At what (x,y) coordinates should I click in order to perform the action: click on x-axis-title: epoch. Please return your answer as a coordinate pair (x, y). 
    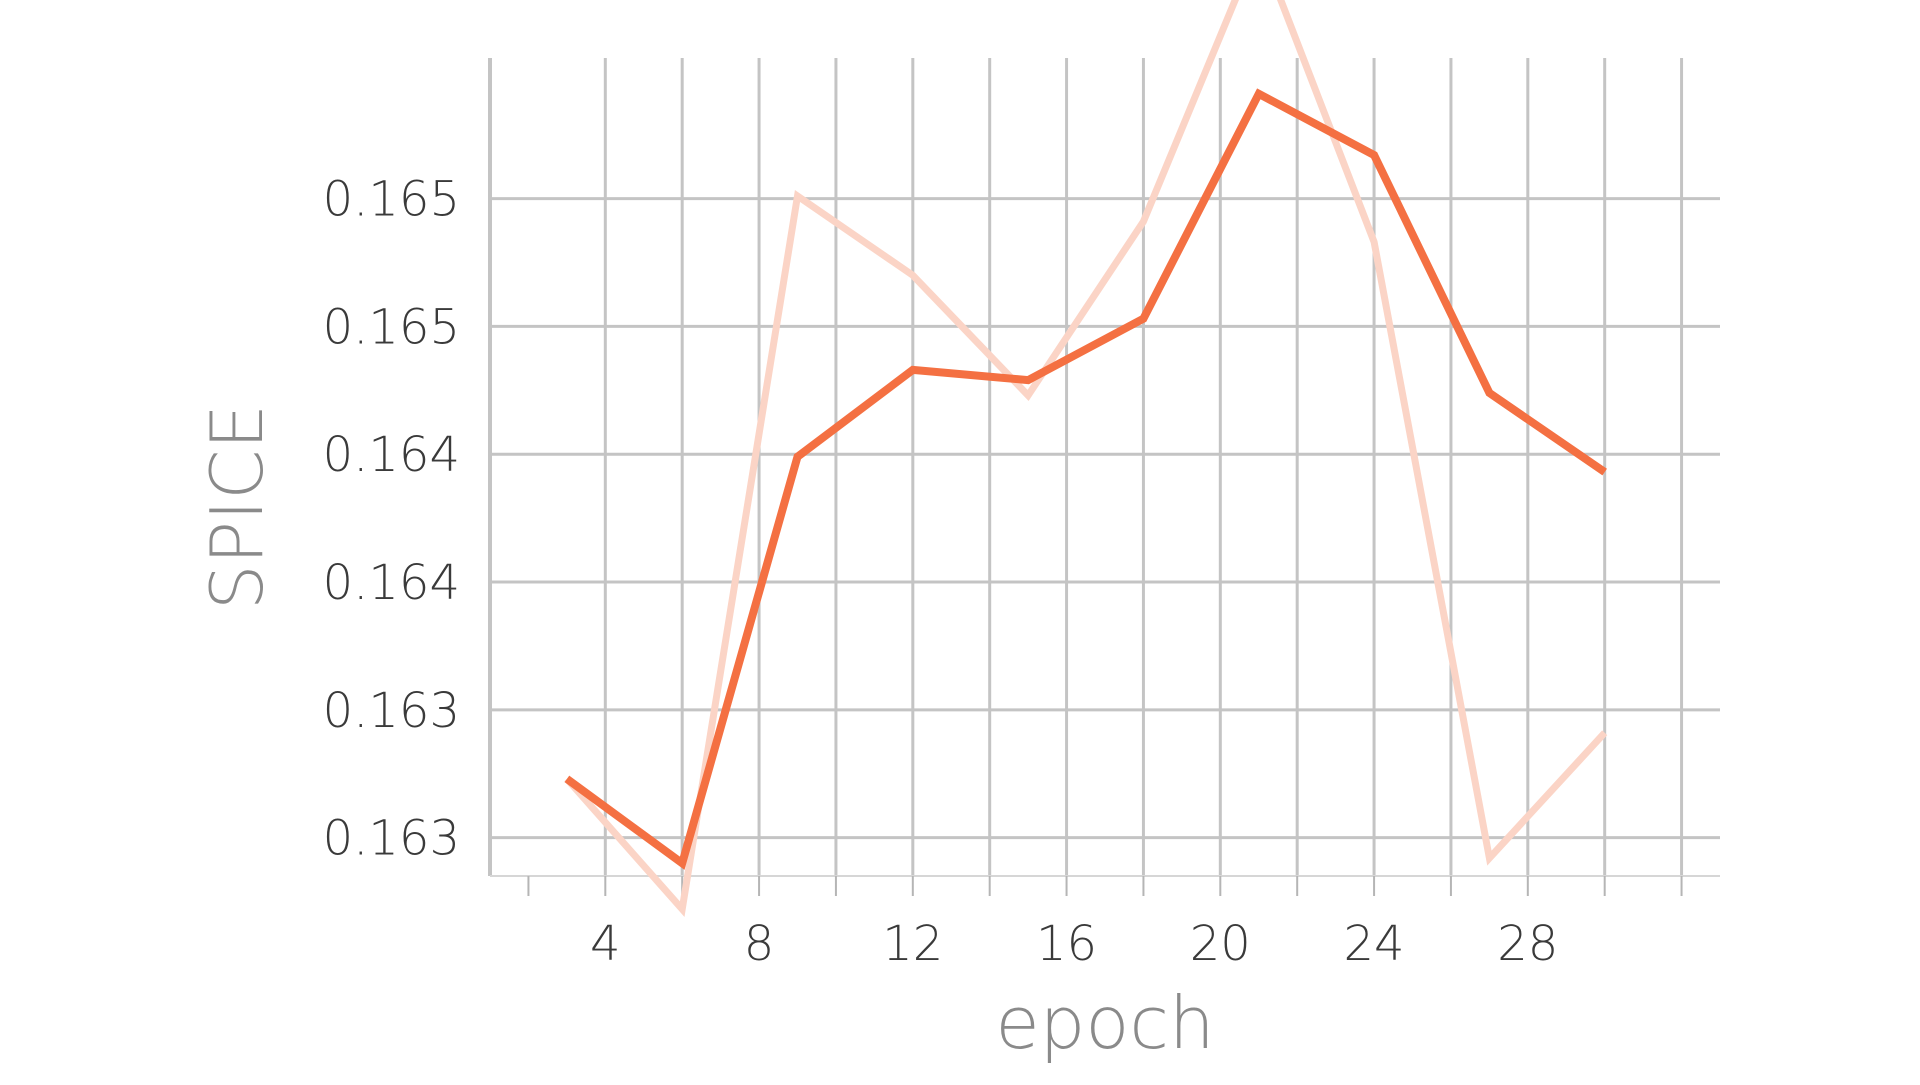
    Looking at the image, I should click on (1104, 1023).